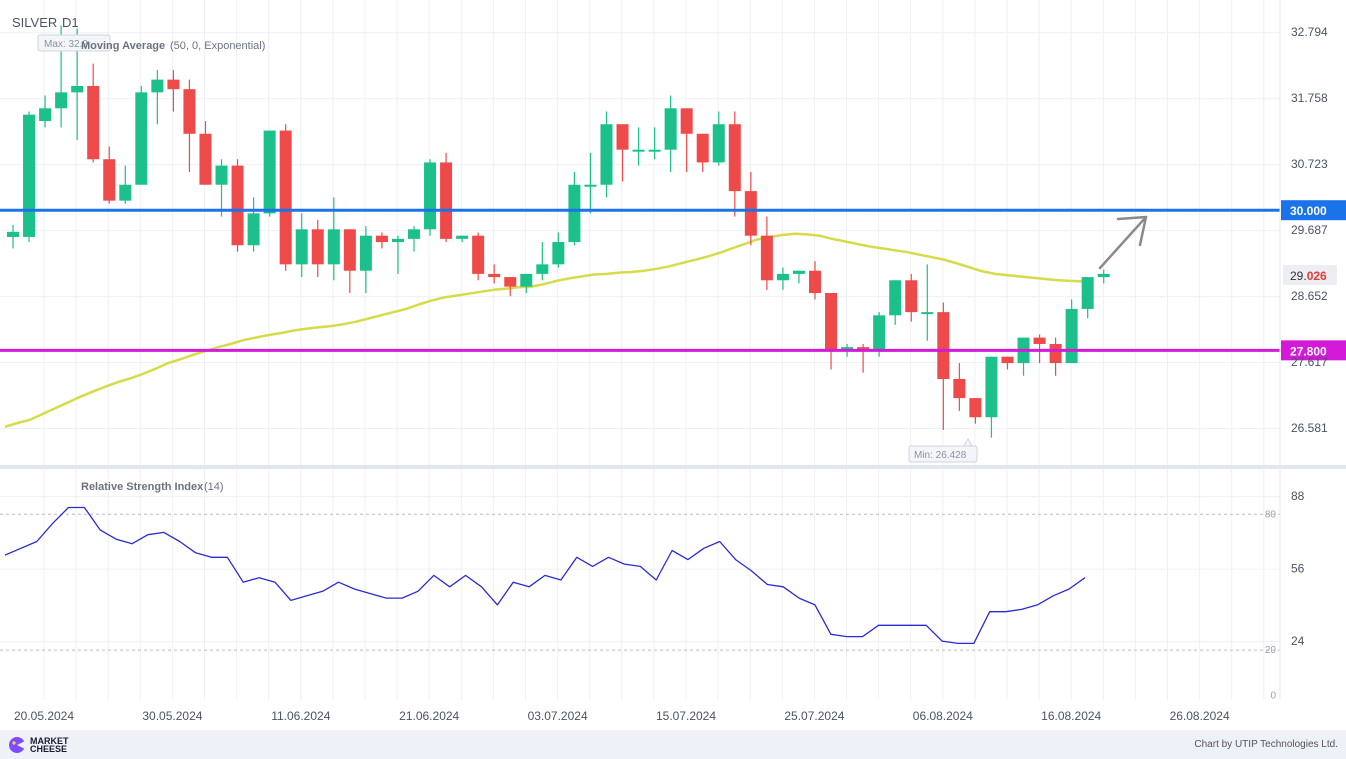 Image resolution: width=1346 pixels, height=759 pixels. I want to click on min-label: Min: 26.428, so click(940, 455).